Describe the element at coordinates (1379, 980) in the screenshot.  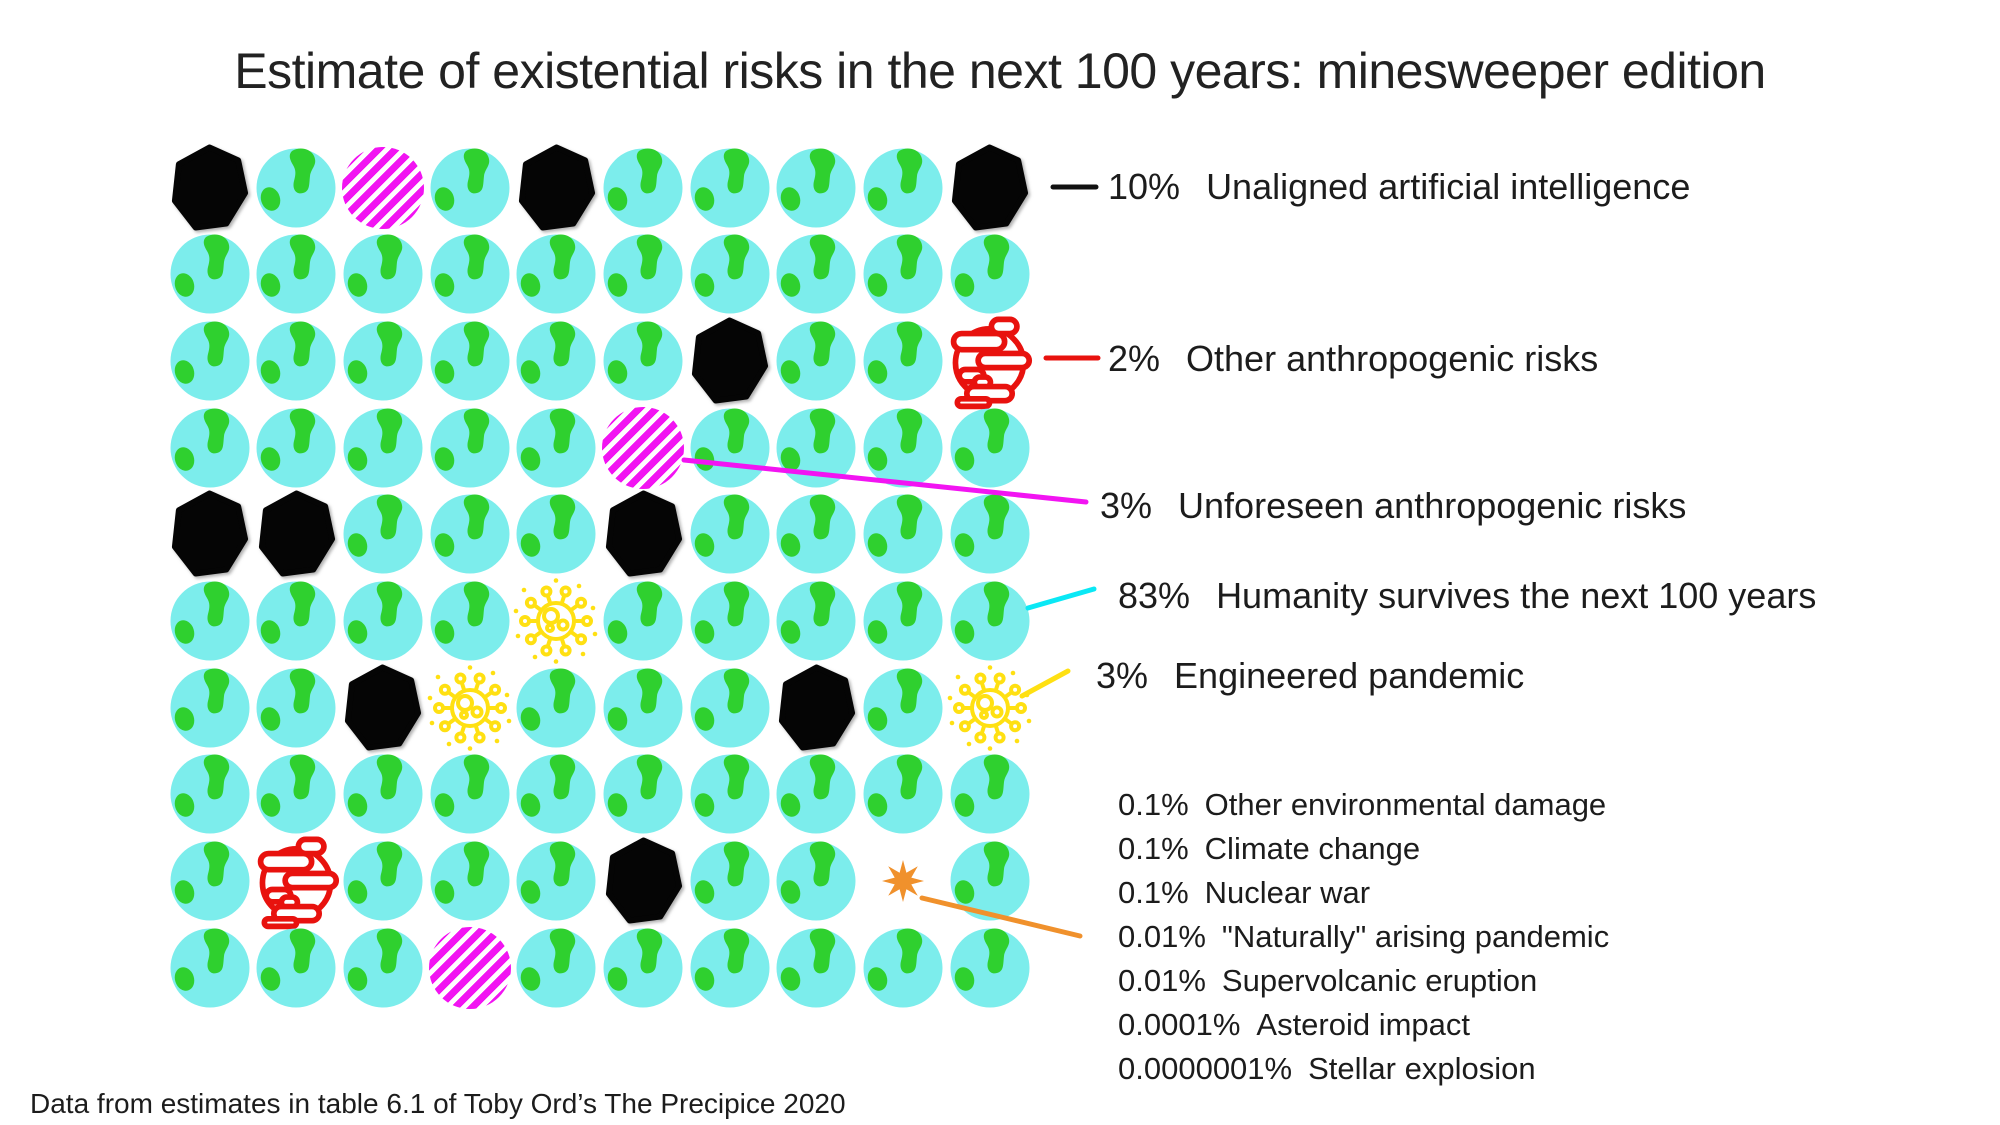
I see `small-risk-label: Supervolcanic eruption` at that location.